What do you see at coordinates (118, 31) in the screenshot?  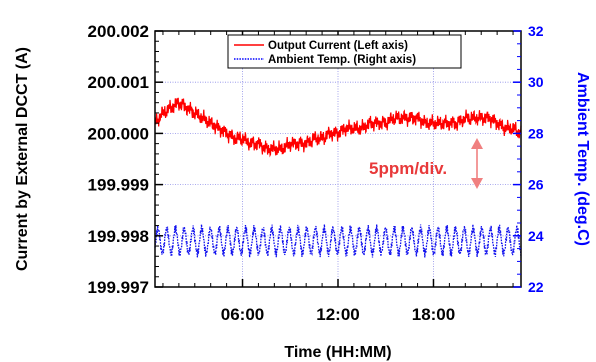 I see `left-tick-label: 200.002` at bounding box center [118, 31].